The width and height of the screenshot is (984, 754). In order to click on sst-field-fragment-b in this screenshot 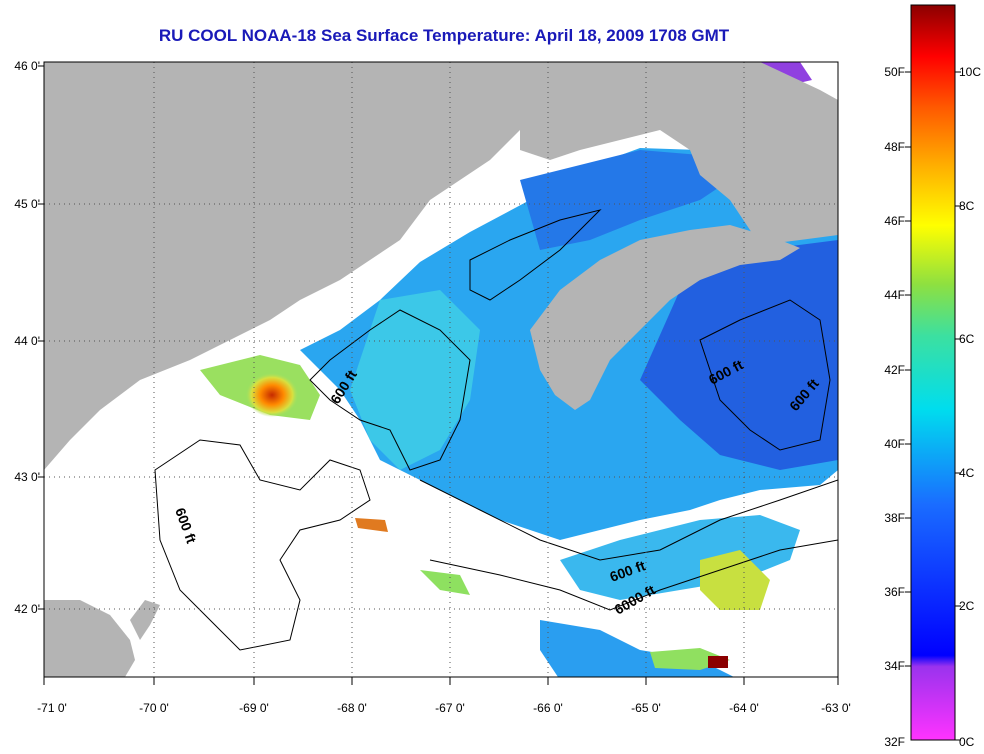, I will do `click(371, 525)`.